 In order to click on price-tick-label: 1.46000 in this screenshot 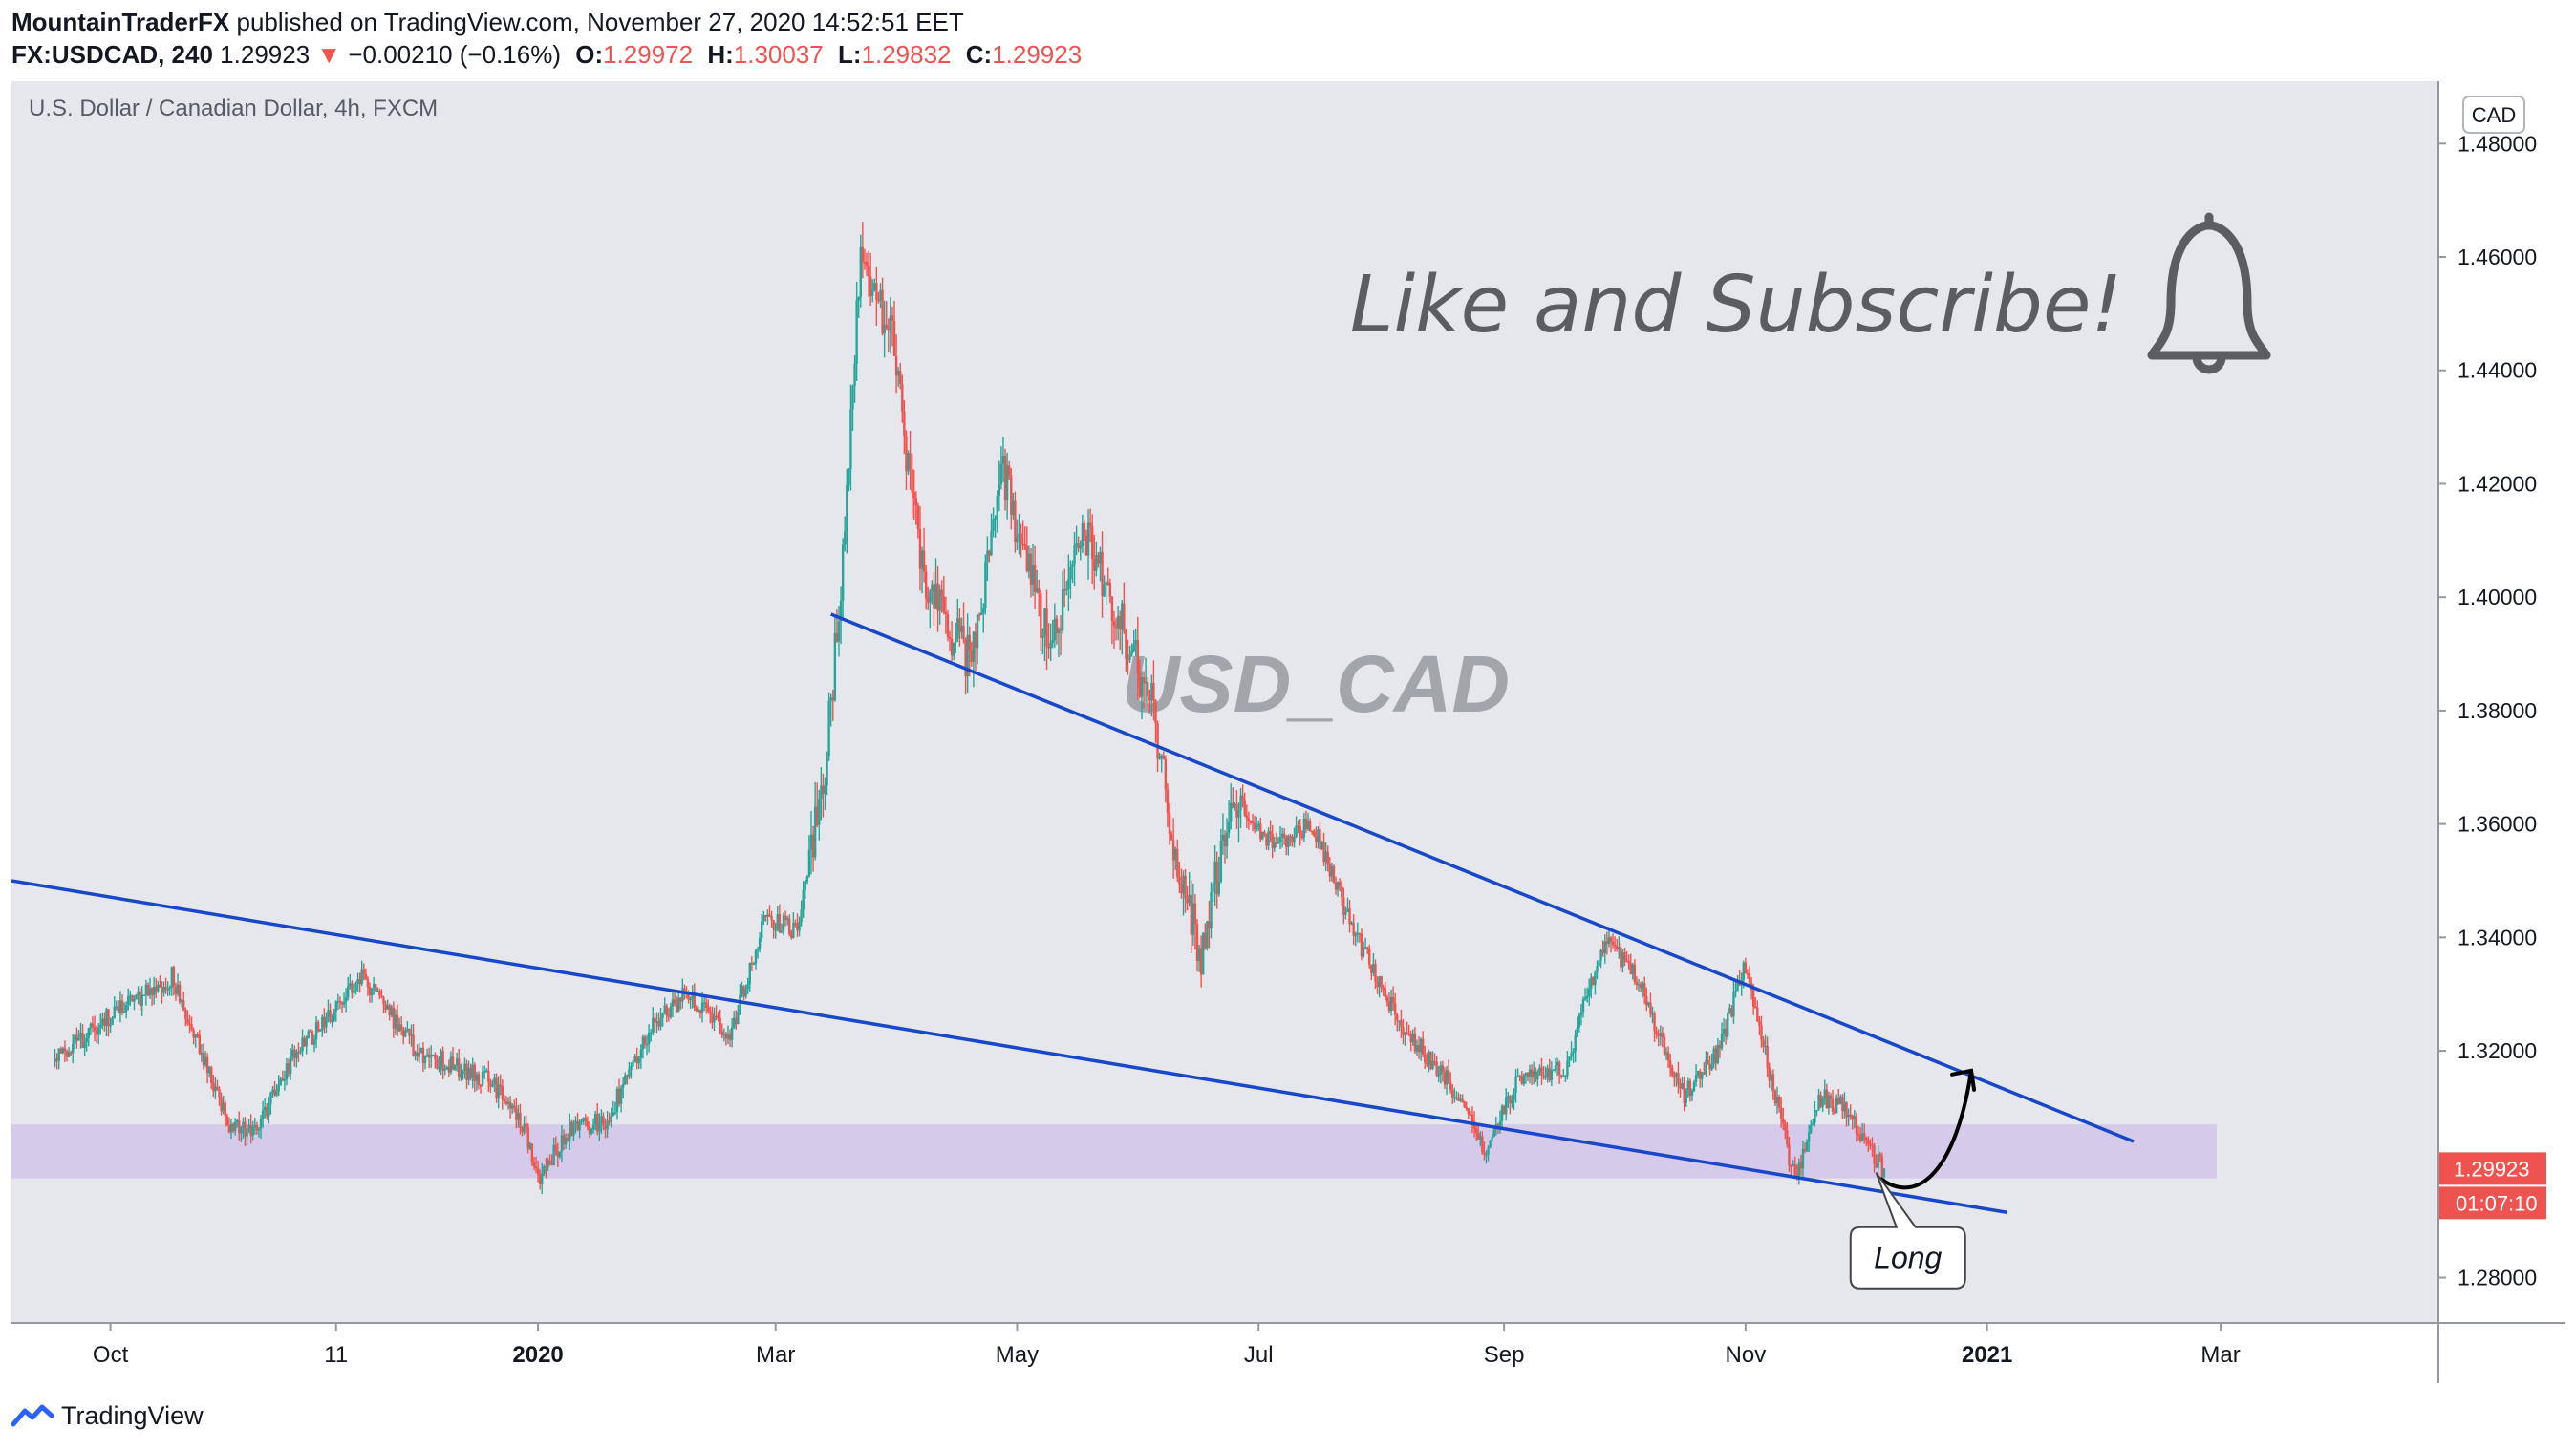, I will do `click(2497, 257)`.